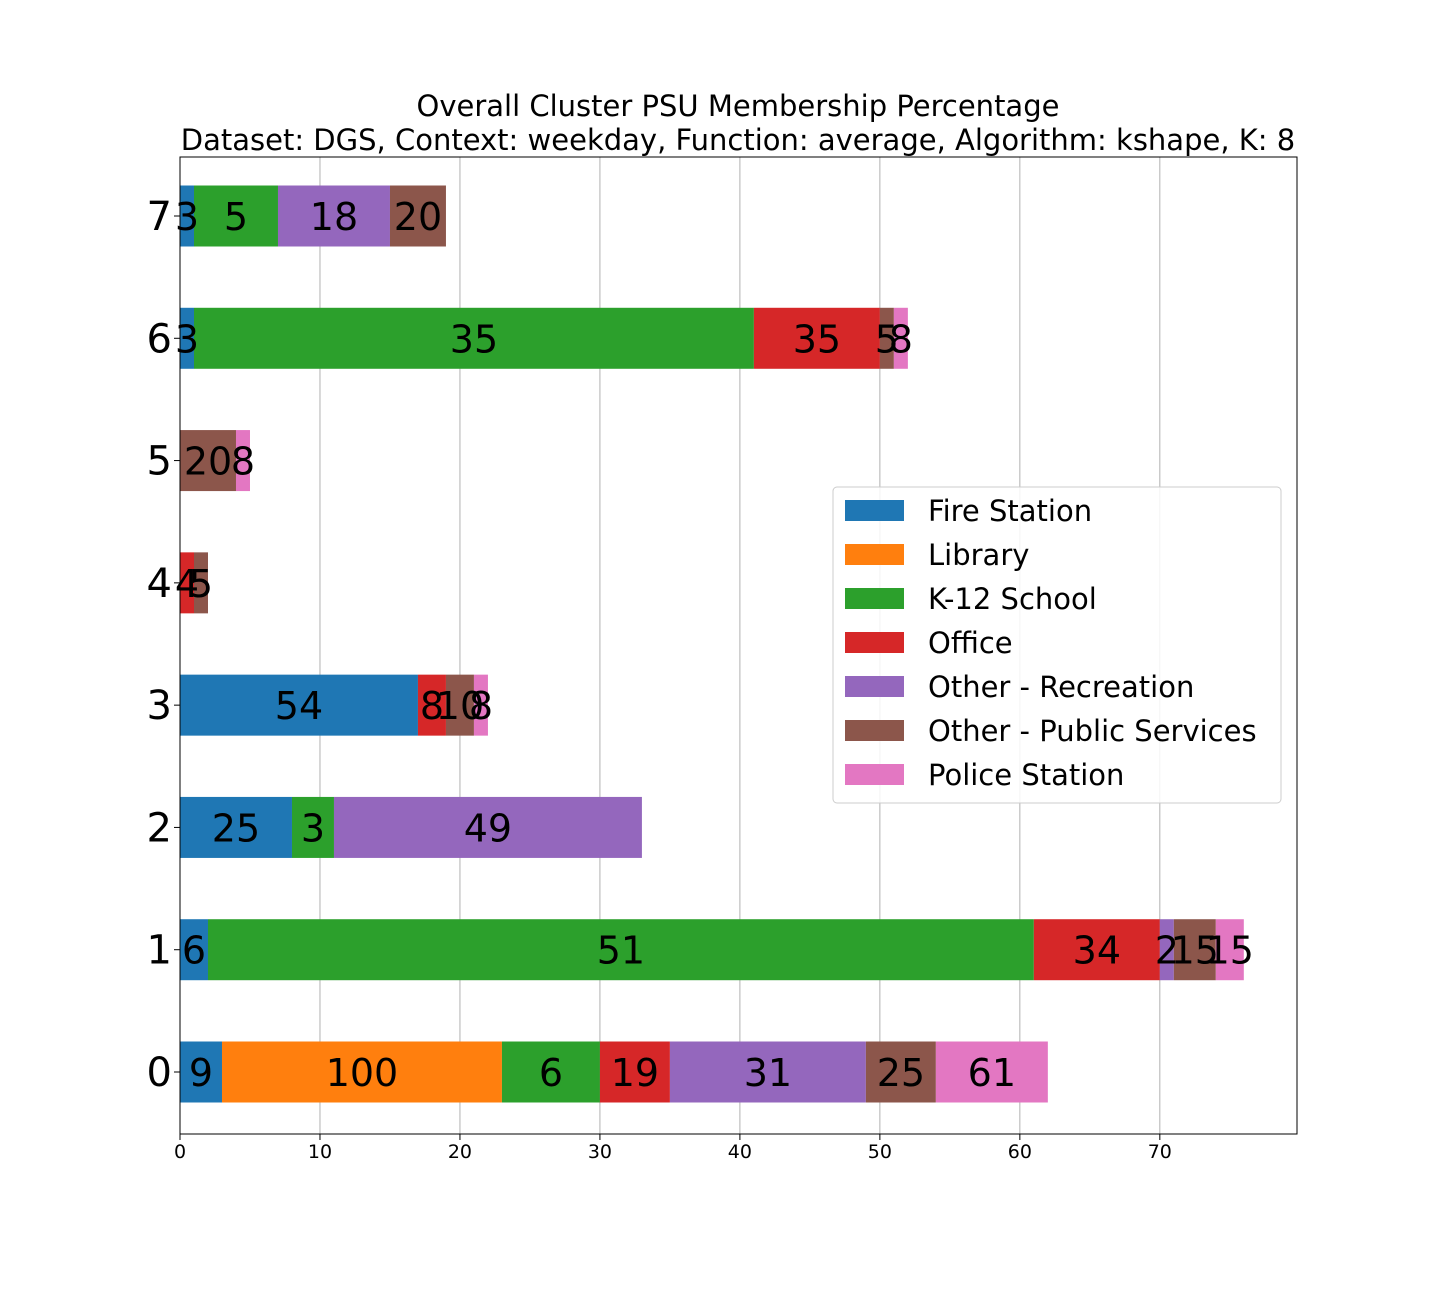 The width and height of the screenshot is (1440, 1296). Describe the element at coordinates (187, 584) in the screenshot. I see `bar-value-label: 4` at that location.